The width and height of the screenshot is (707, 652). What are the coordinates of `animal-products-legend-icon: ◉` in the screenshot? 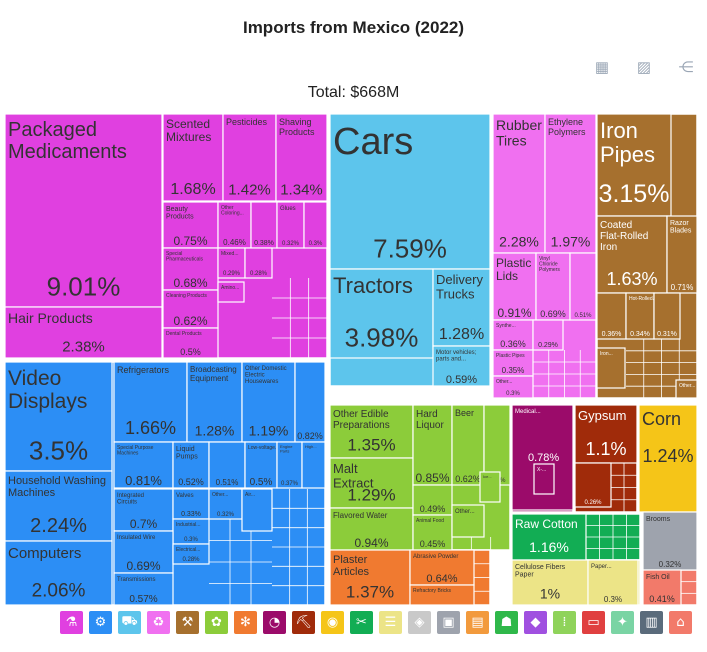 It's located at (332, 622).